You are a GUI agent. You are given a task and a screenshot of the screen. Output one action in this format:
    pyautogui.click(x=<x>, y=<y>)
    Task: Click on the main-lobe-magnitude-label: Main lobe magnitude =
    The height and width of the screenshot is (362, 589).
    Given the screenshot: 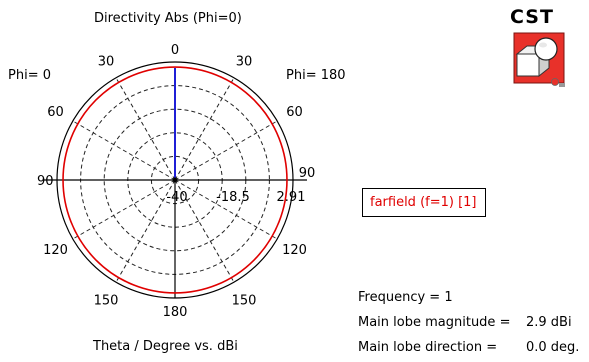 What is the action you would take?
    pyautogui.click(x=434, y=322)
    